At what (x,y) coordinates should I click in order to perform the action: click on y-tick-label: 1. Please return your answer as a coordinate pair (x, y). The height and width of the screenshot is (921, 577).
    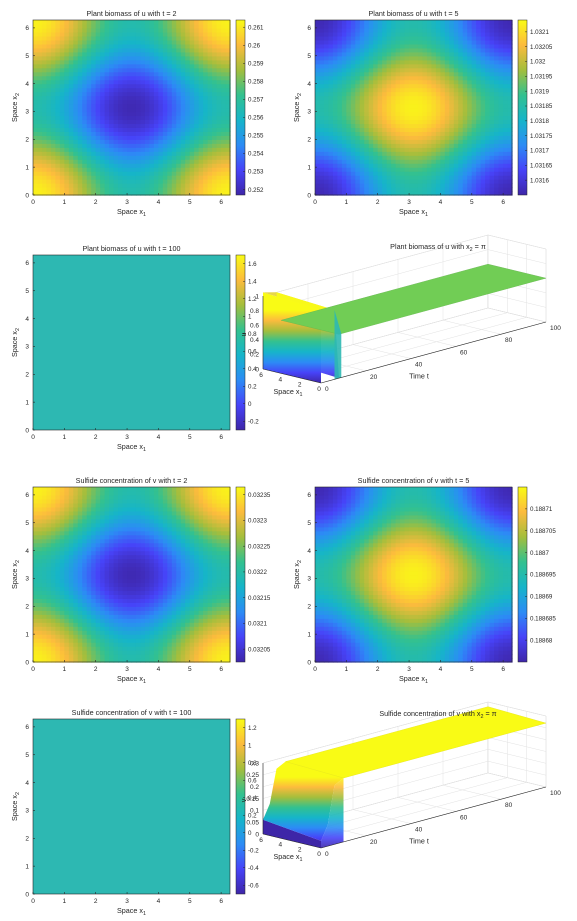
    Looking at the image, I should click on (27, 402).